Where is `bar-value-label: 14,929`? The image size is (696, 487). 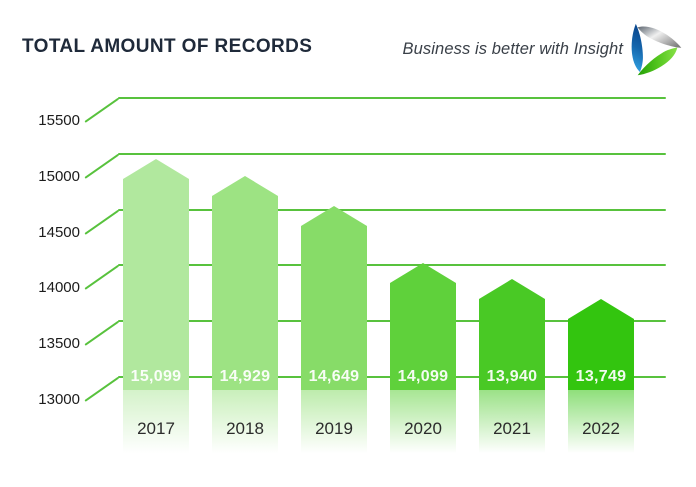
bar-value-label: 14,929 is located at coordinates (245, 376).